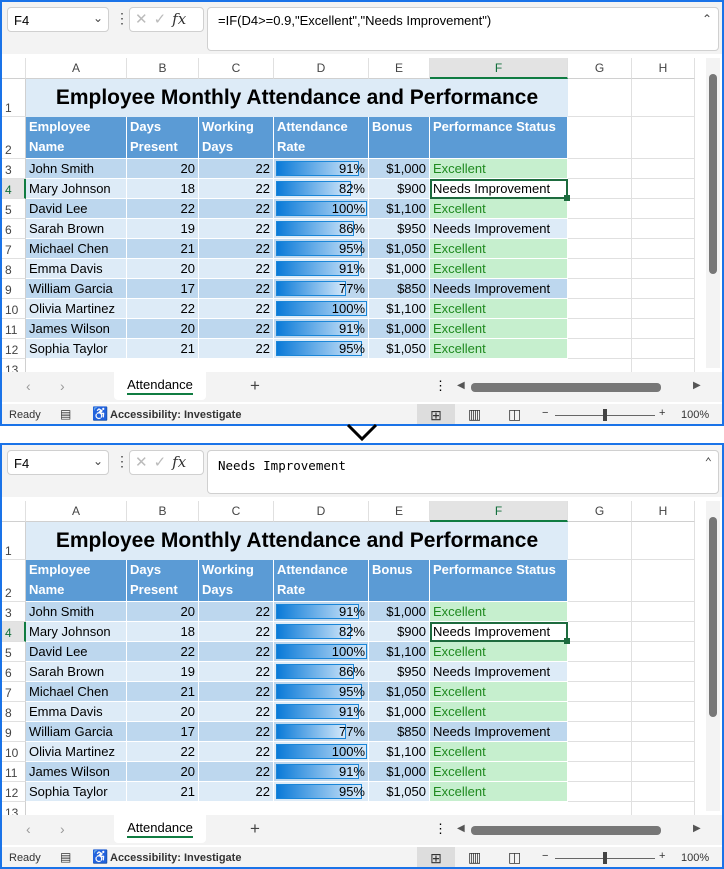  Describe the element at coordinates (144, 462) in the screenshot. I see `cancel-icon: ✕` at that location.